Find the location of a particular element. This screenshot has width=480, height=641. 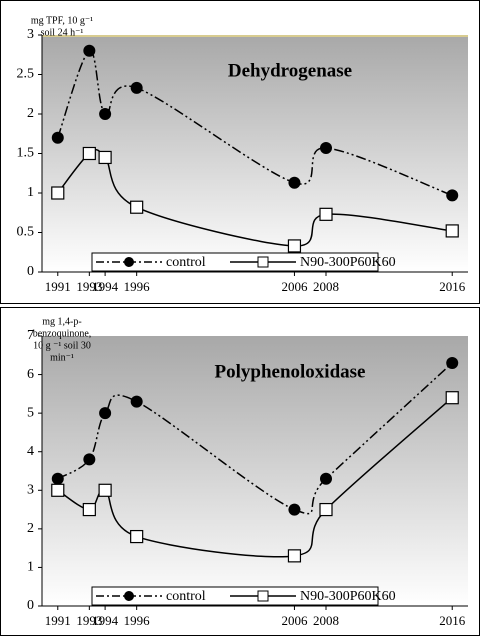

chart-title: Dehydrogenase is located at coordinates (290, 70).